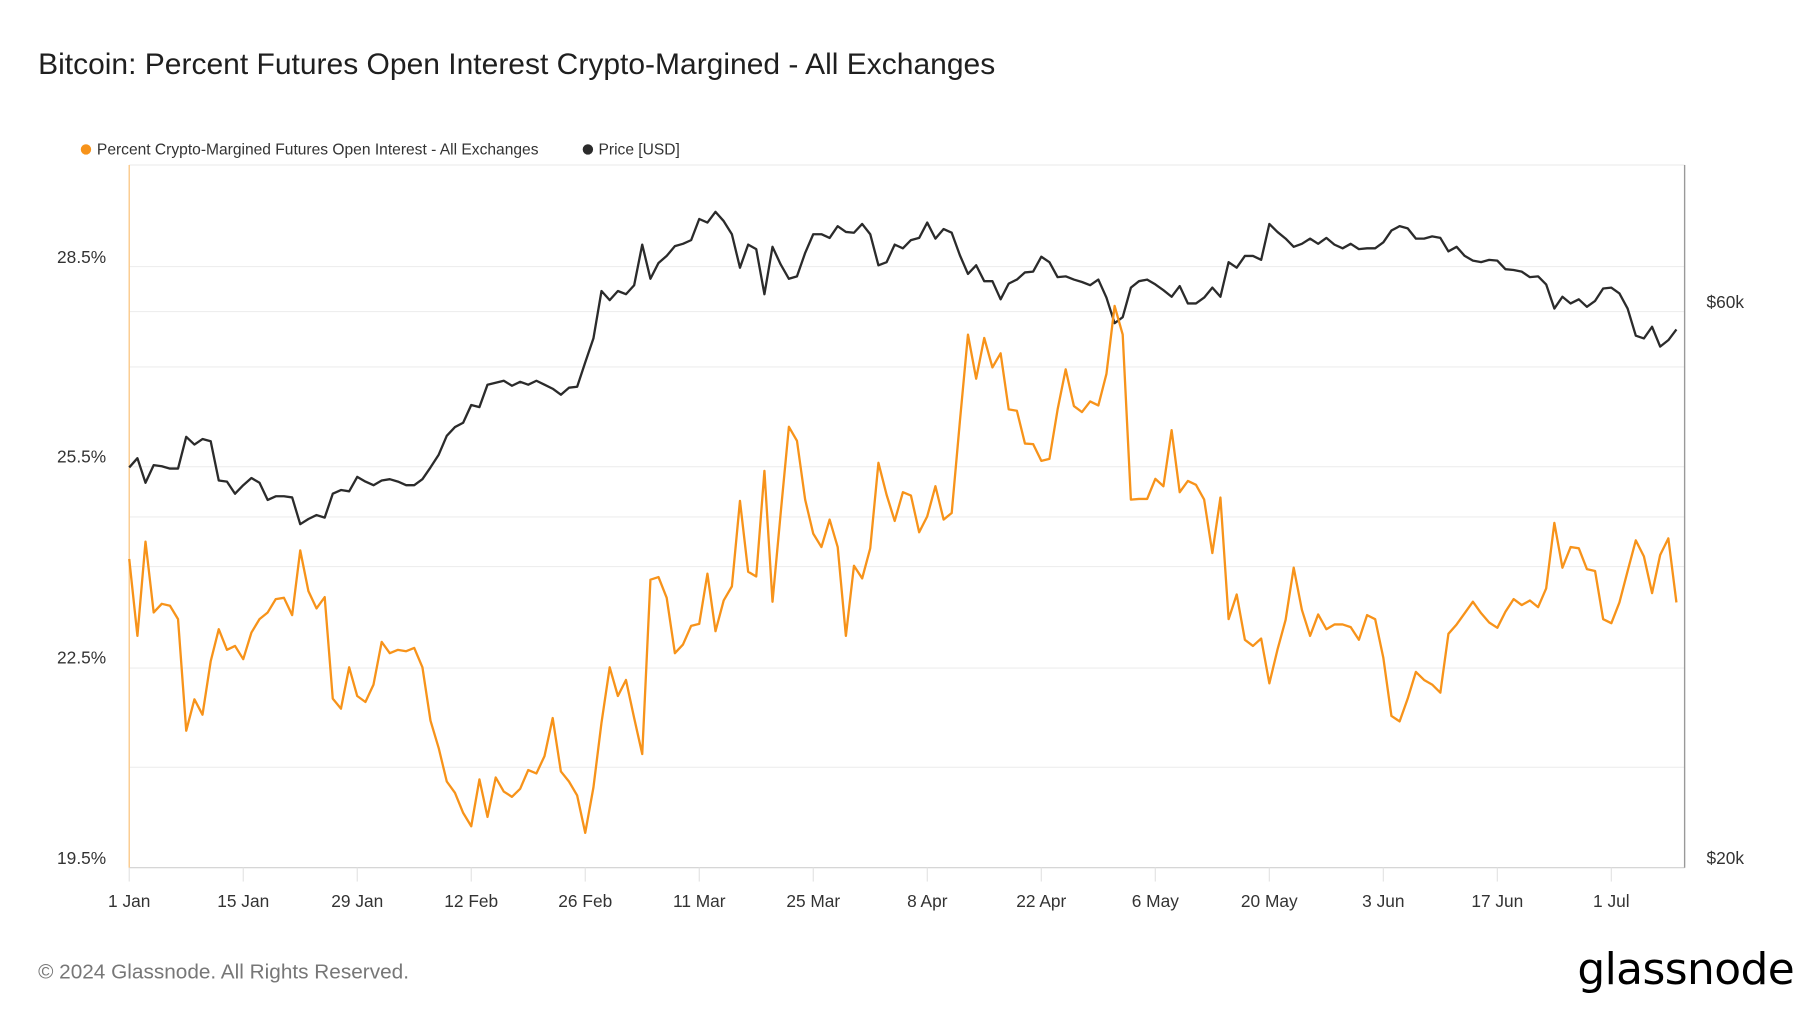  Describe the element at coordinates (1041, 901) in the screenshot. I see `x-tick-label: 22 Apr` at that location.